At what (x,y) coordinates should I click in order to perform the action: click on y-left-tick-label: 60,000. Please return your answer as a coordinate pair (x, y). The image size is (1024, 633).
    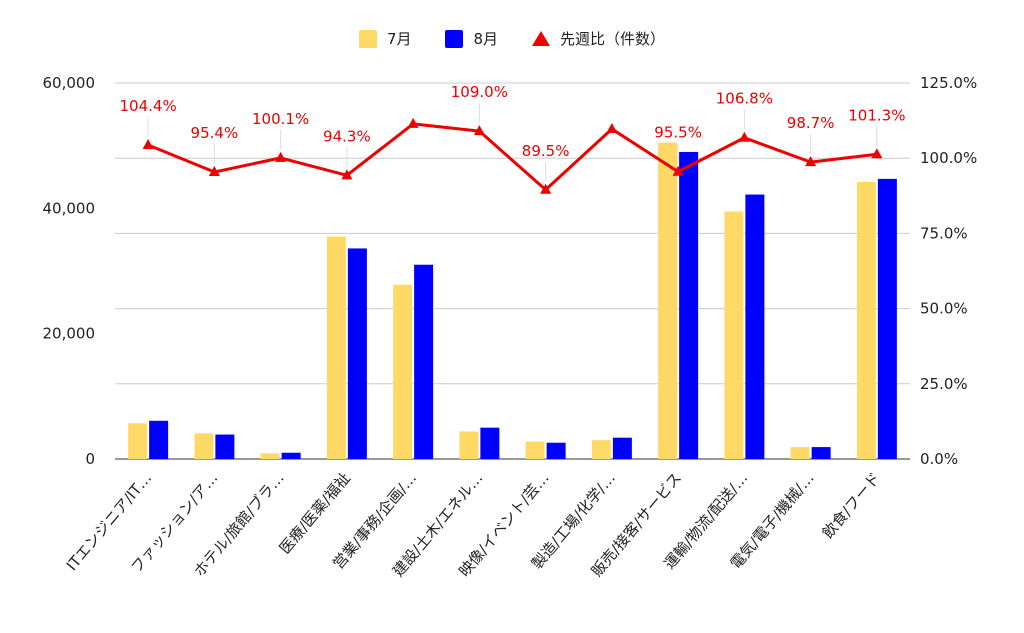
    Looking at the image, I should click on (69, 83).